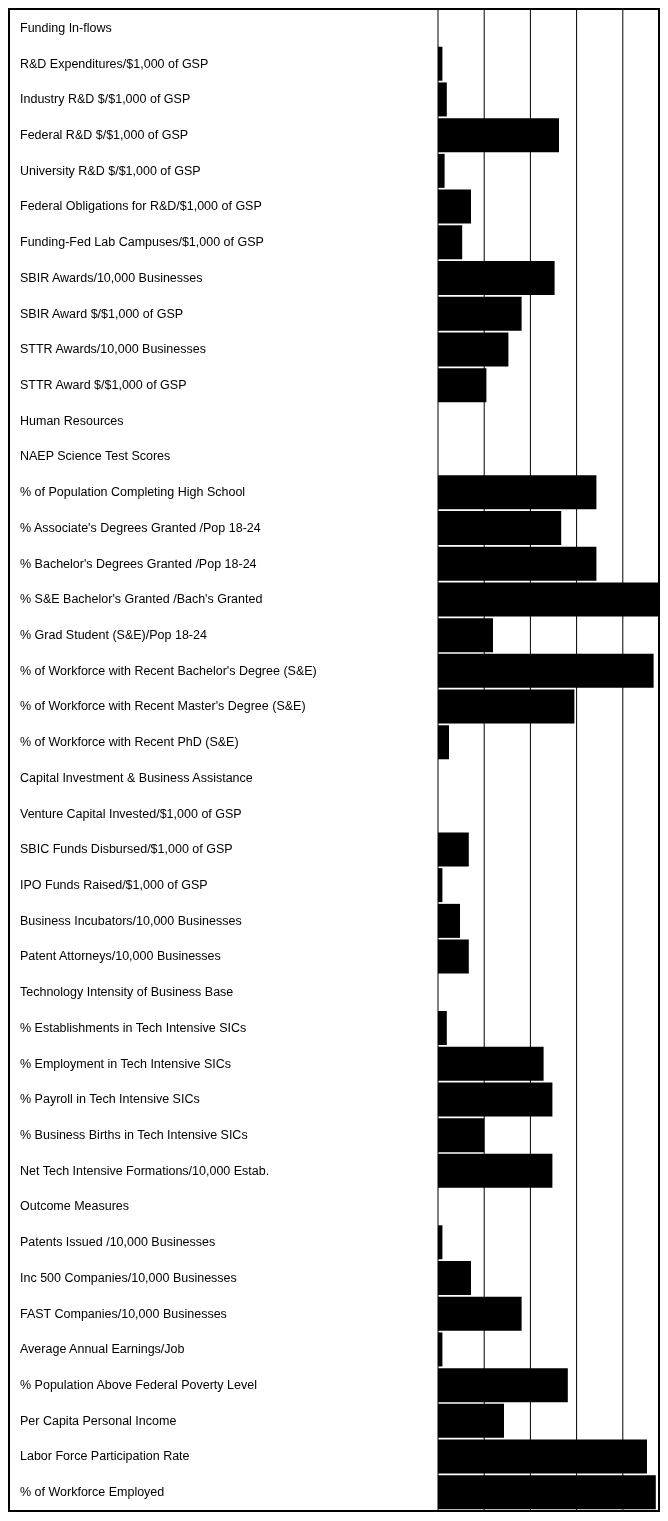  What do you see at coordinates (113, 349) in the screenshot?
I see `y-tick-label: STTR Awards/10,000 Businesses` at bounding box center [113, 349].